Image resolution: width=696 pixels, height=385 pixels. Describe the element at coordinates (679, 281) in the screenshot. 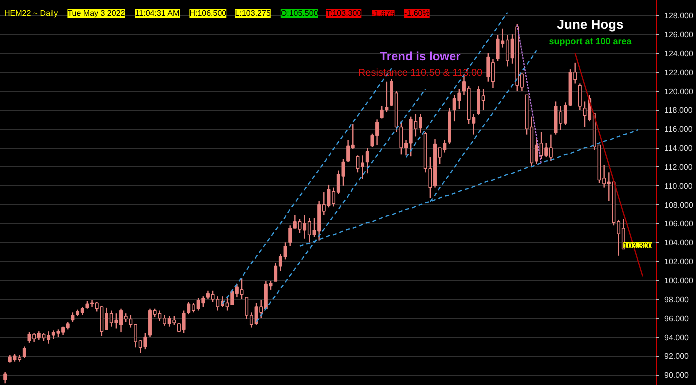

I see `y-tick-label: 100.000` at that location.